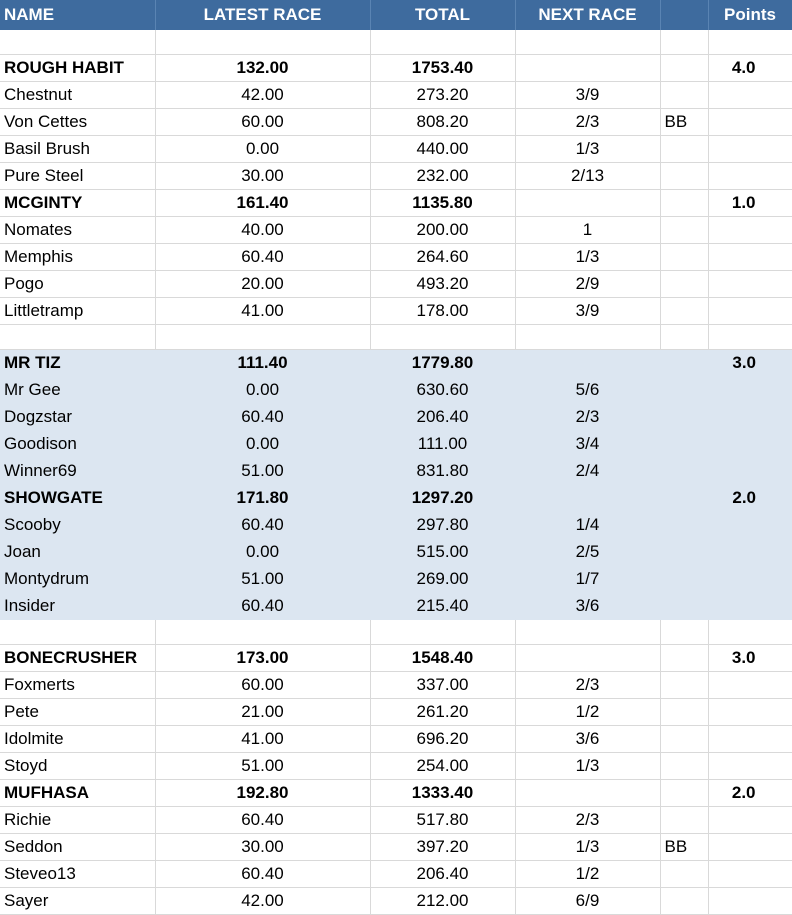 This screenshot has width=792, height=915. I want to click on cell-latest-race: 60.00, so click(263, 122).